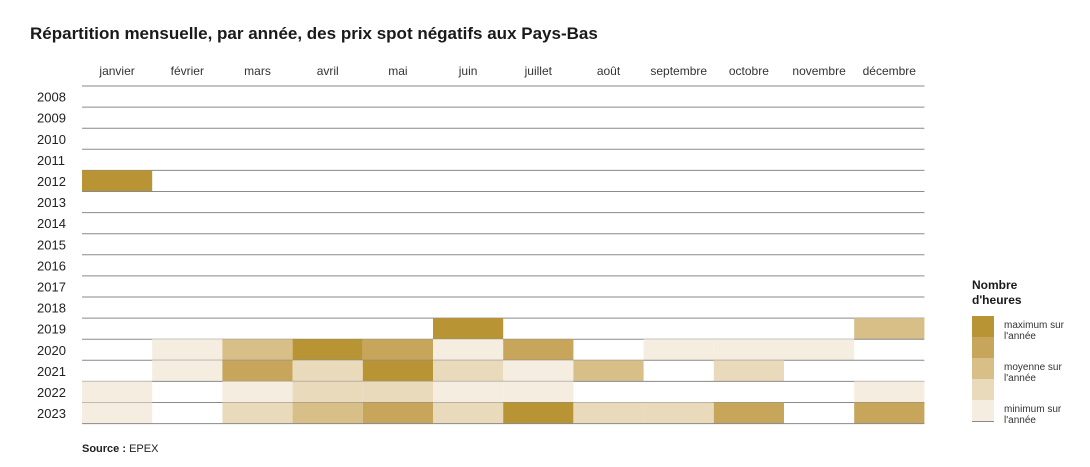 The height and width of the screenshot is (467, 1090). What do you see at coordinates (144, 449) in the screenshot?
I see `source-value: EPEX` at bounding box center [144, 449].